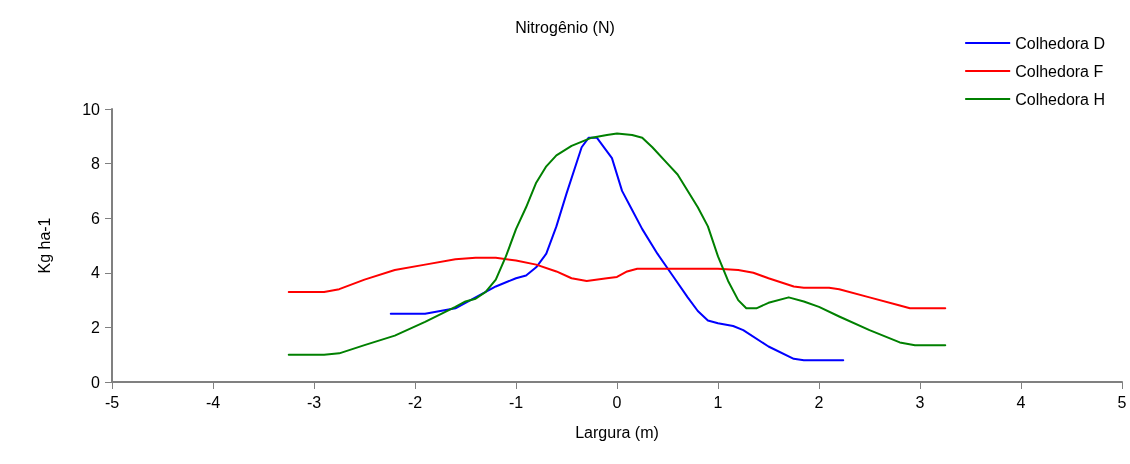 This screenshot has width=1130, height=464. I want to click on x-tick-label: 0, so click(617, 402).